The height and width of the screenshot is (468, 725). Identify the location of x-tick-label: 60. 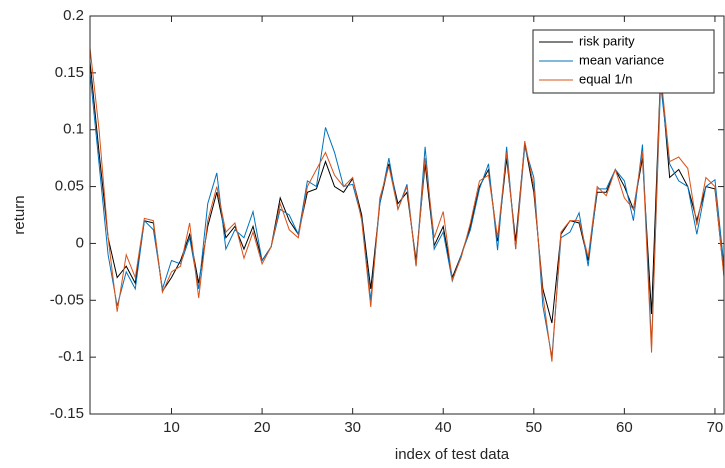
(624, 427).